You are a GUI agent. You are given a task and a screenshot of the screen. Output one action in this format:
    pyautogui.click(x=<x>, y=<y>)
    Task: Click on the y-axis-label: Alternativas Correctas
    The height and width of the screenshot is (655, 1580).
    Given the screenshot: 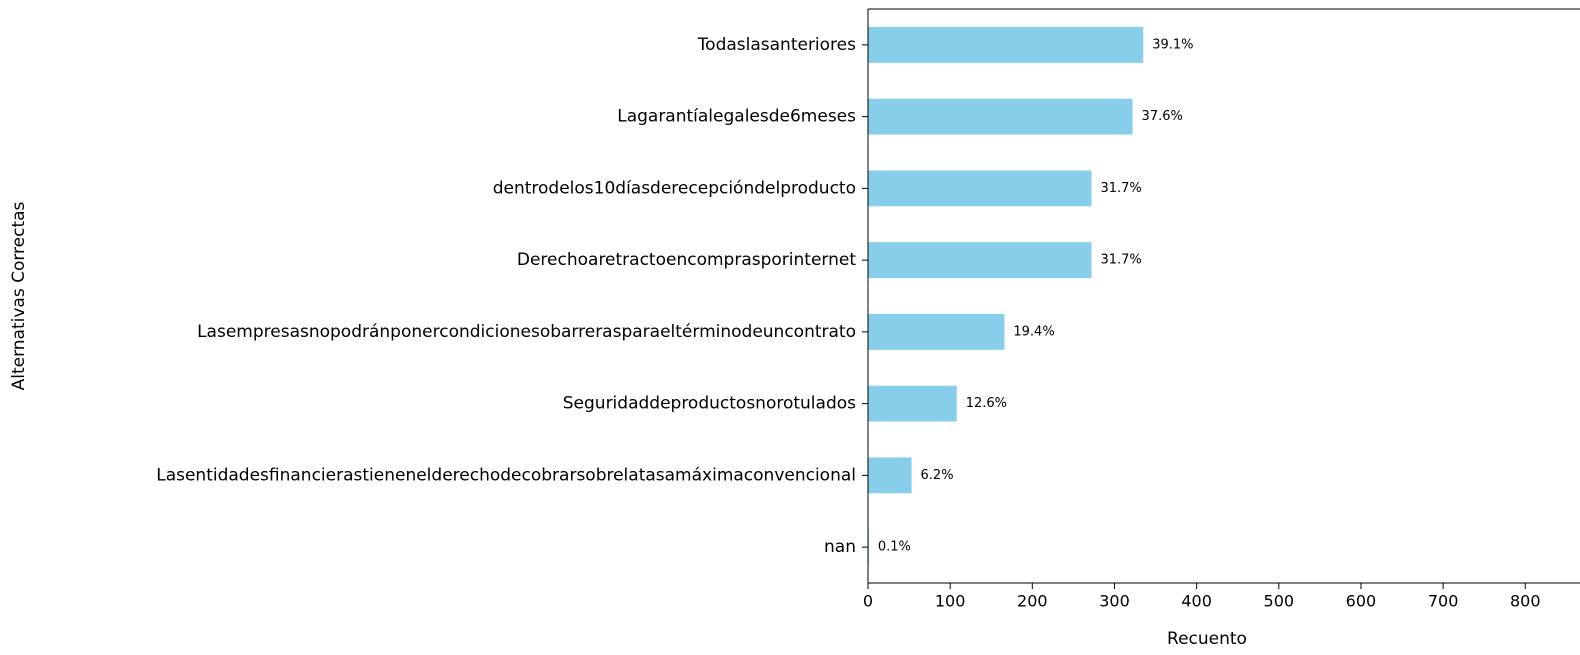 What is the action you would take?
    pyautogui.click(x=19, y=295)
    